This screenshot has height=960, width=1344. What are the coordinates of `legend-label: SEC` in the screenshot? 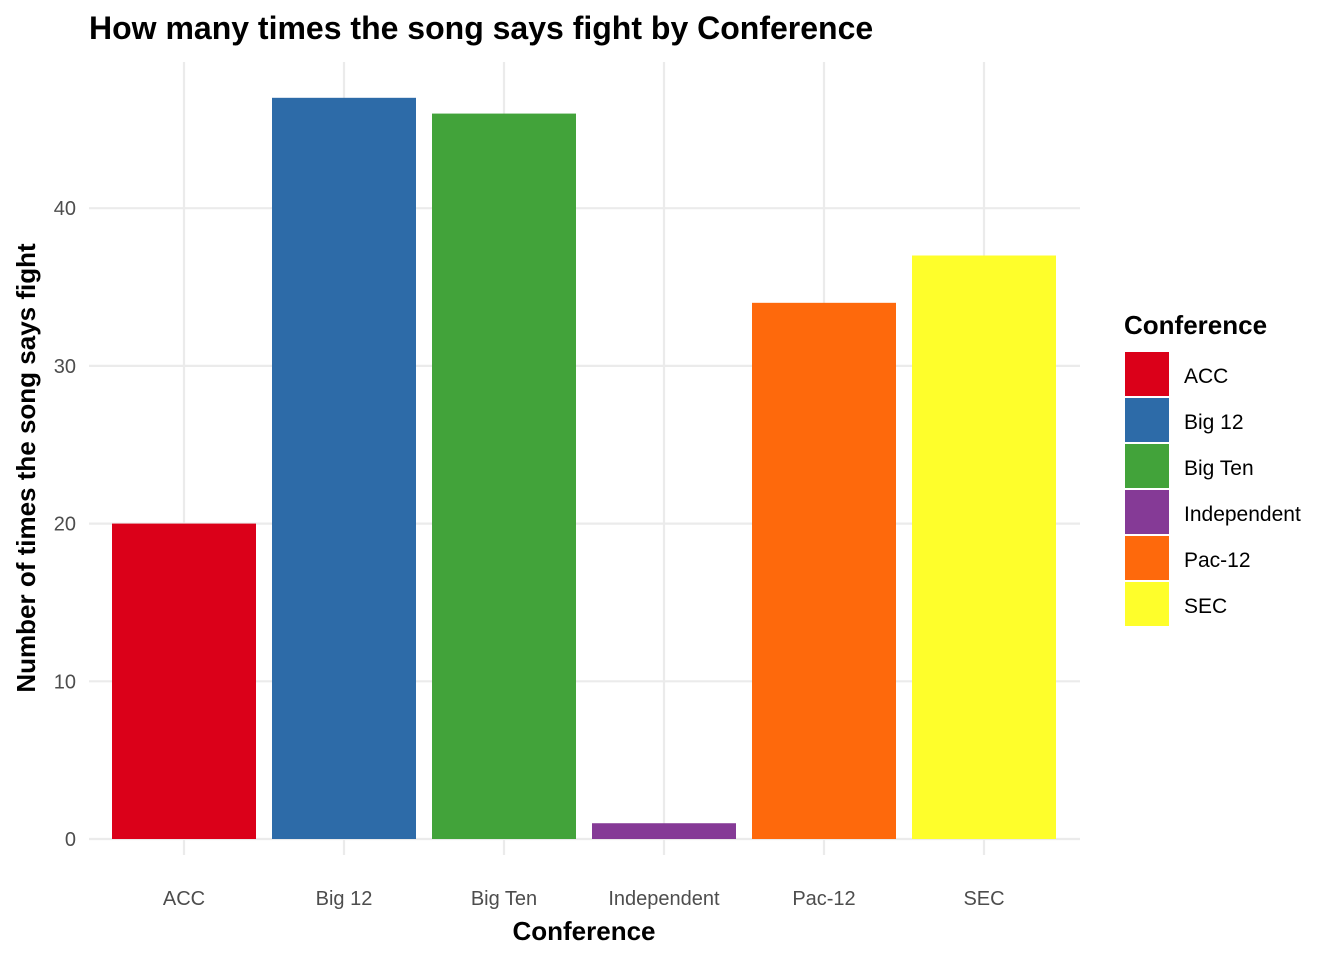 It's located at (1205, 606).